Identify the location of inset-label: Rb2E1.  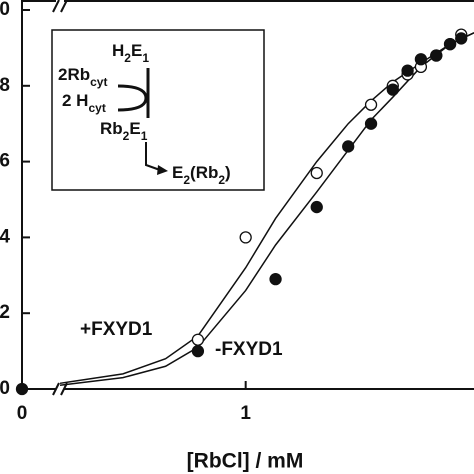
(124, 131).